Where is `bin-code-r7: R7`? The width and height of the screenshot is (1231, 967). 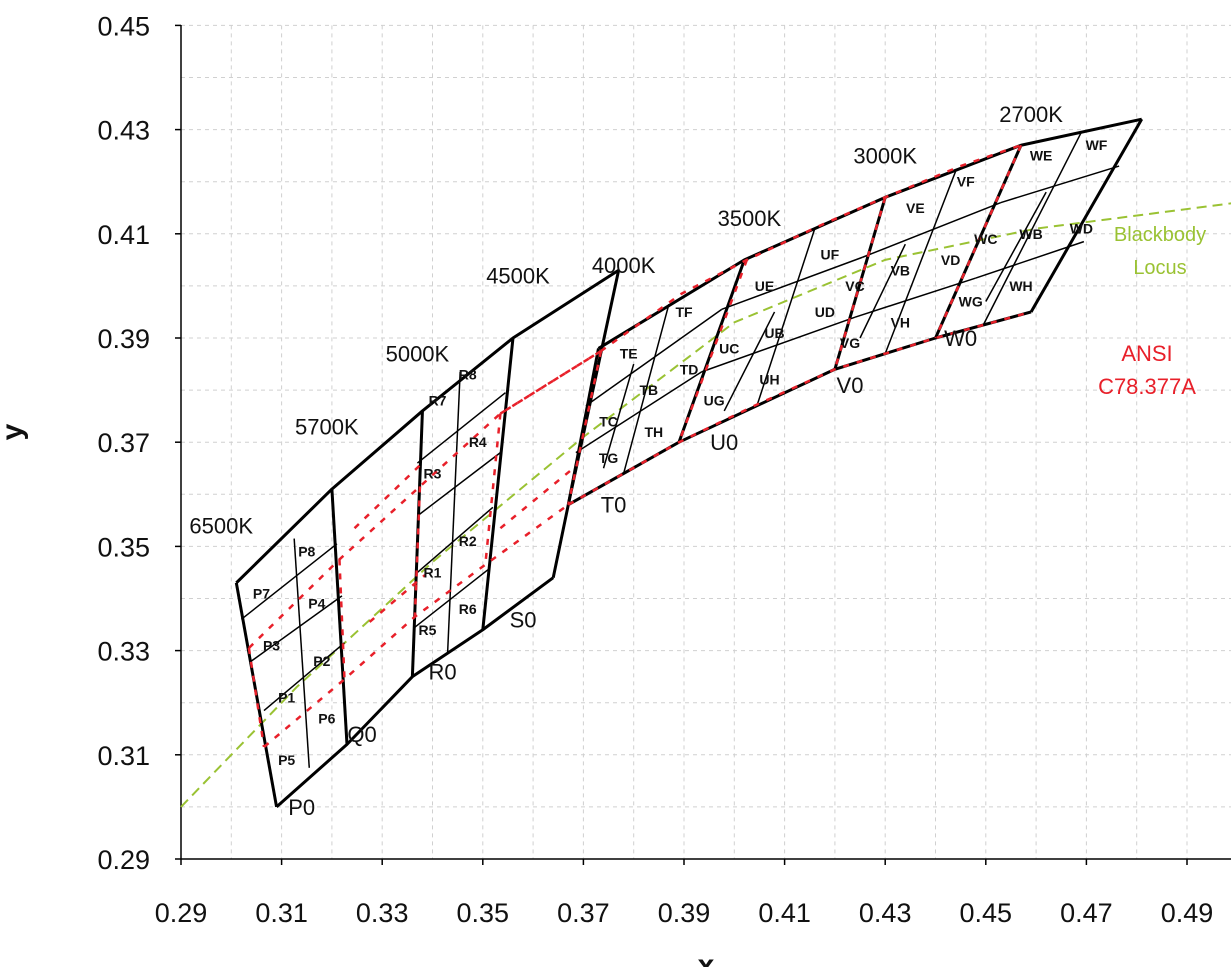
bin-code-r7: R7 is located at coordinates (438, 401).